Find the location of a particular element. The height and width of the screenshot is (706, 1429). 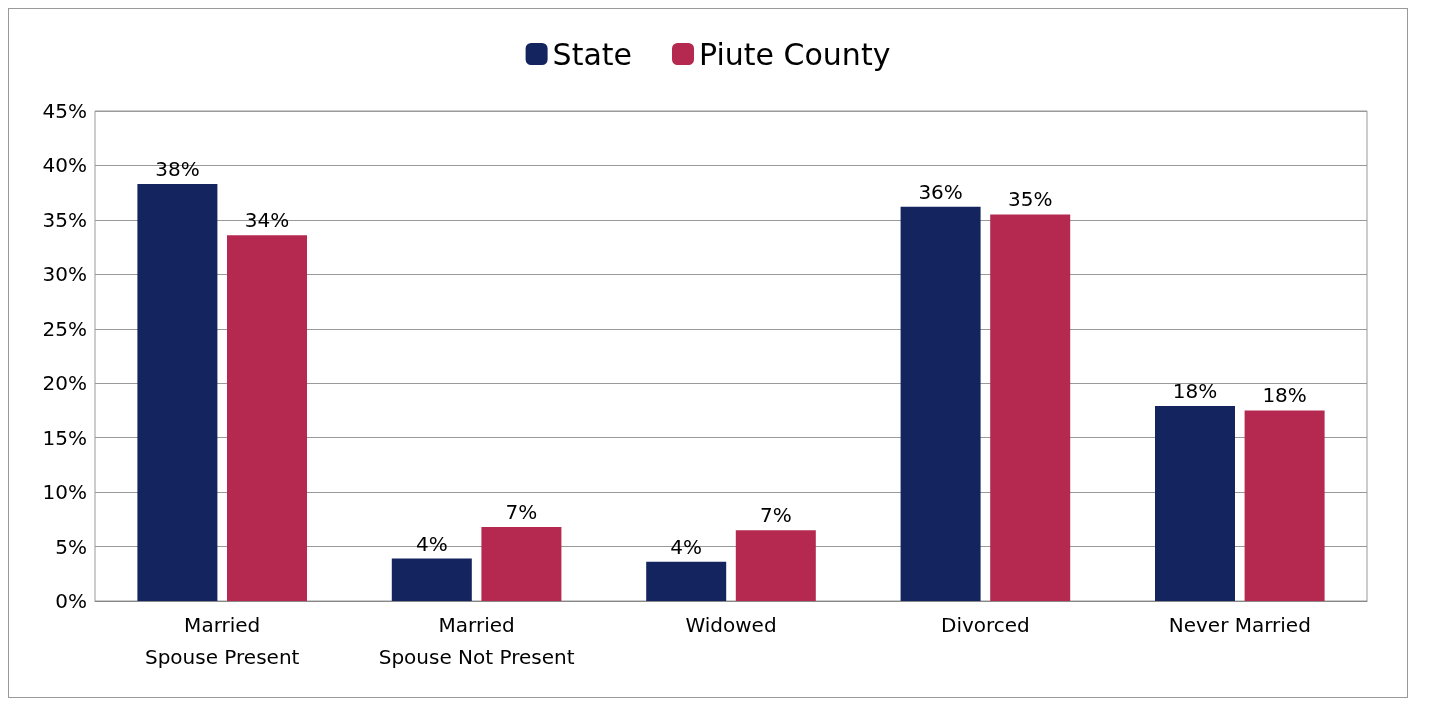

x-tick-label: Never Married is located at coordinates (1239, 625).